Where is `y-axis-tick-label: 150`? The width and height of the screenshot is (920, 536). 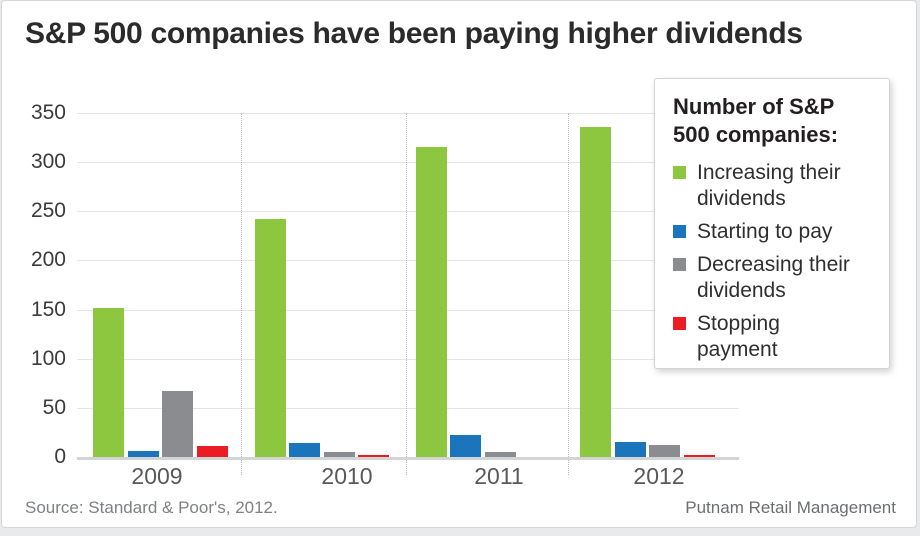 y-axis-tick-label: 150 is located at coordinates (48, 309).